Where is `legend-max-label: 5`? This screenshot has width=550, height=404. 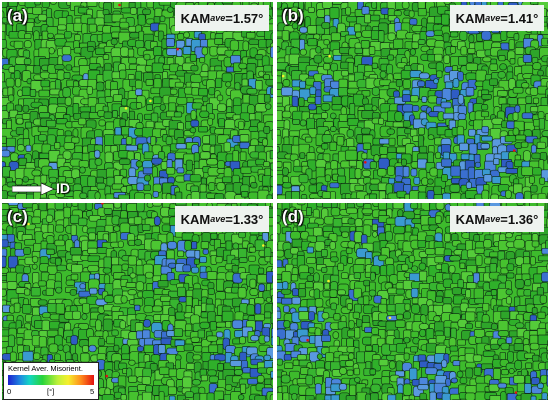 legend-max-label: 5 is located at coordinates (92, 391).